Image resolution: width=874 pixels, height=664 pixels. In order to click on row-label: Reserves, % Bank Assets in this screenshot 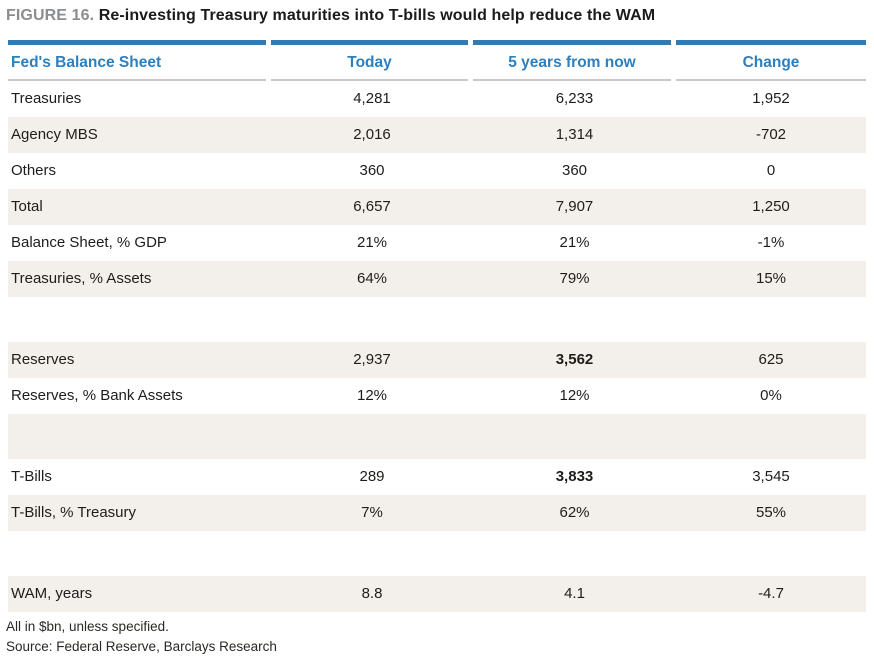, I will do `click(97, 395)`.